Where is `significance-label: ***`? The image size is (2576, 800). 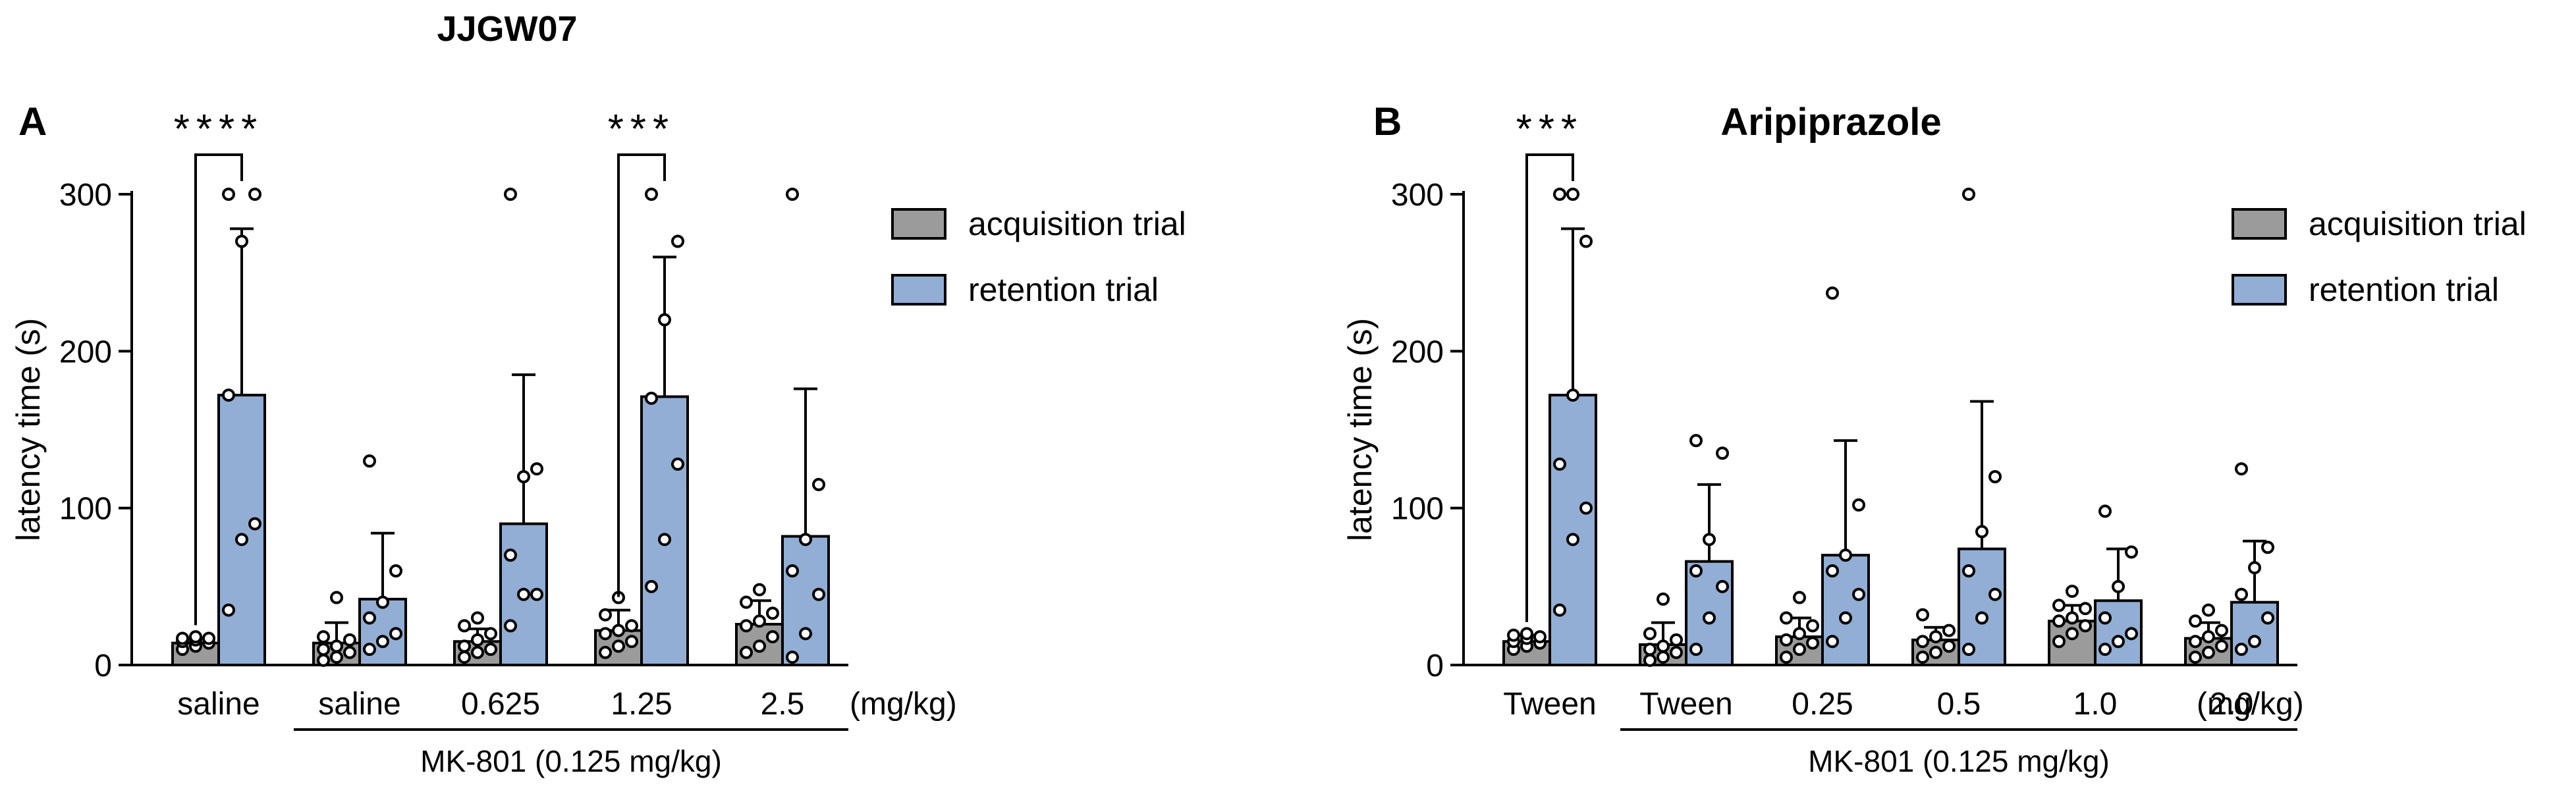 significance-label: *** is located at coordinates (1549, 129).